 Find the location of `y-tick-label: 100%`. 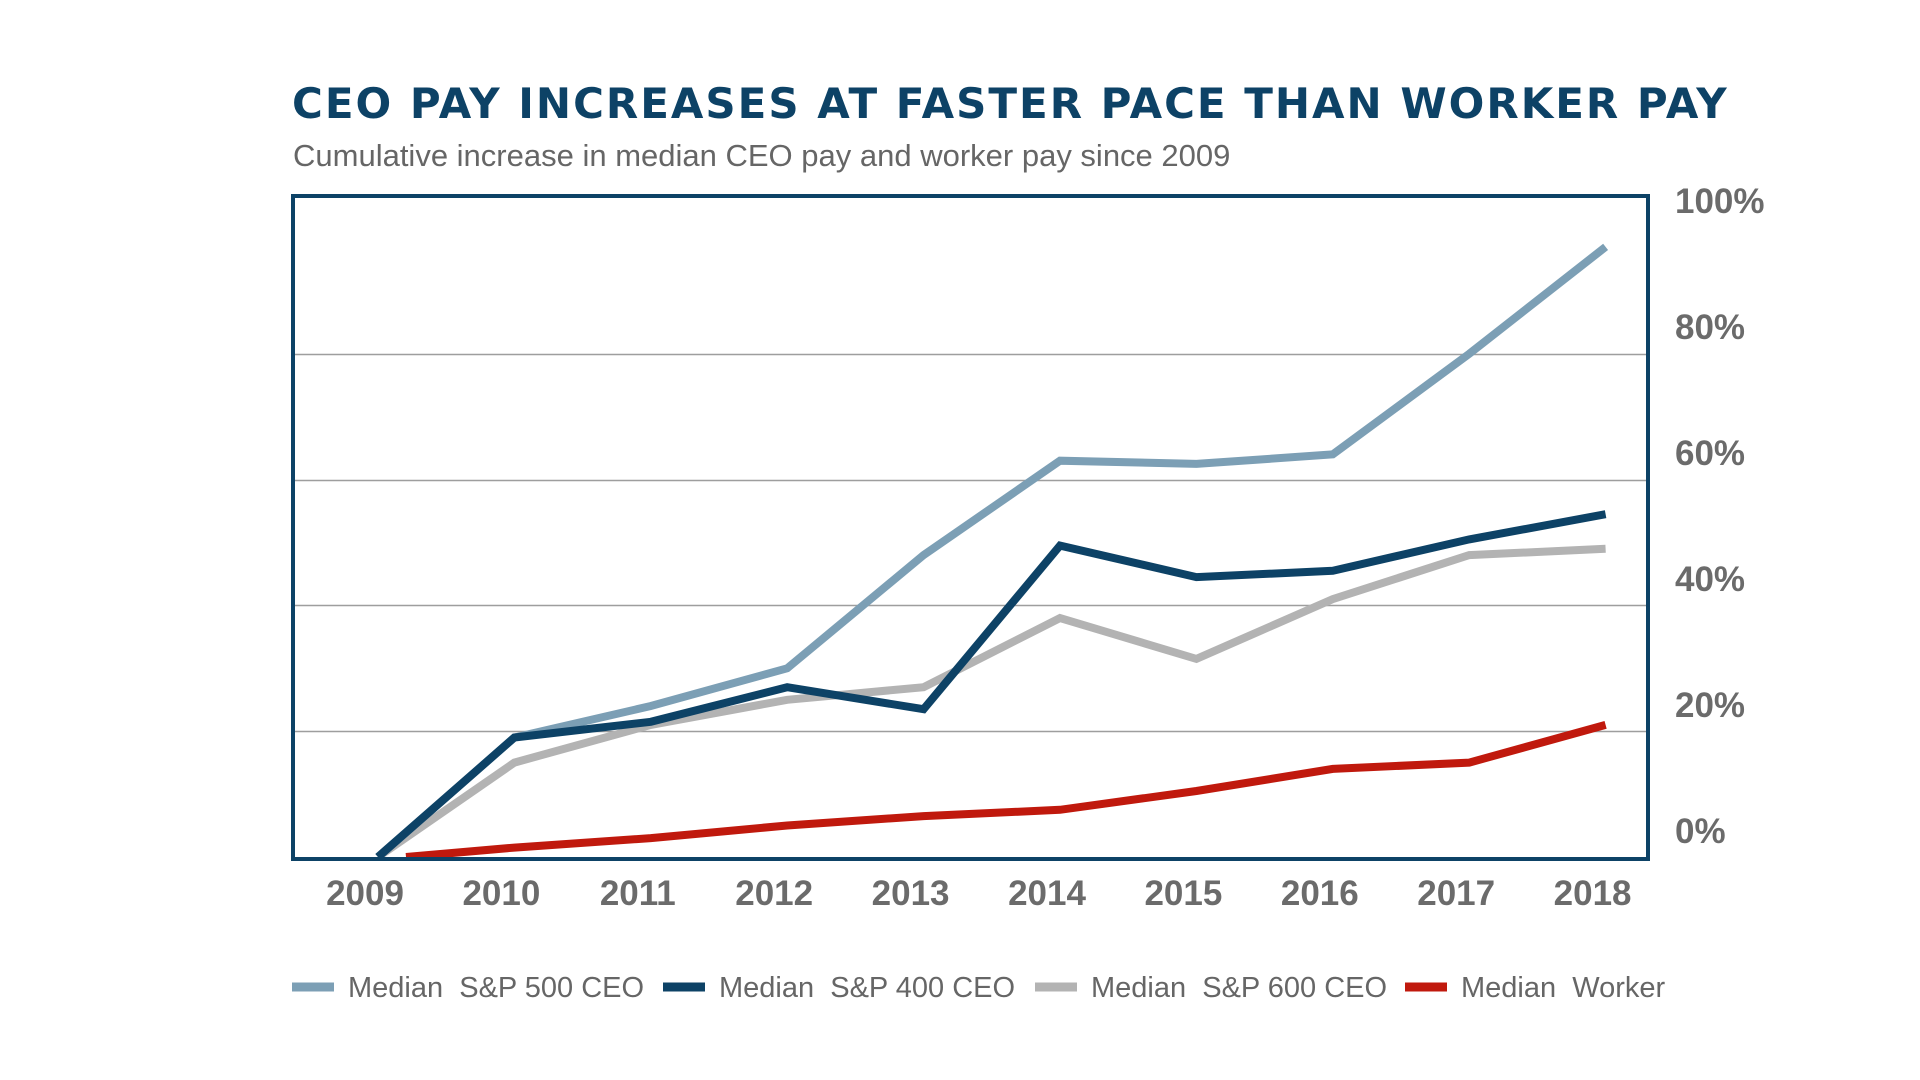

y-tick-label: 100% is located at coordinates (1720, 201).